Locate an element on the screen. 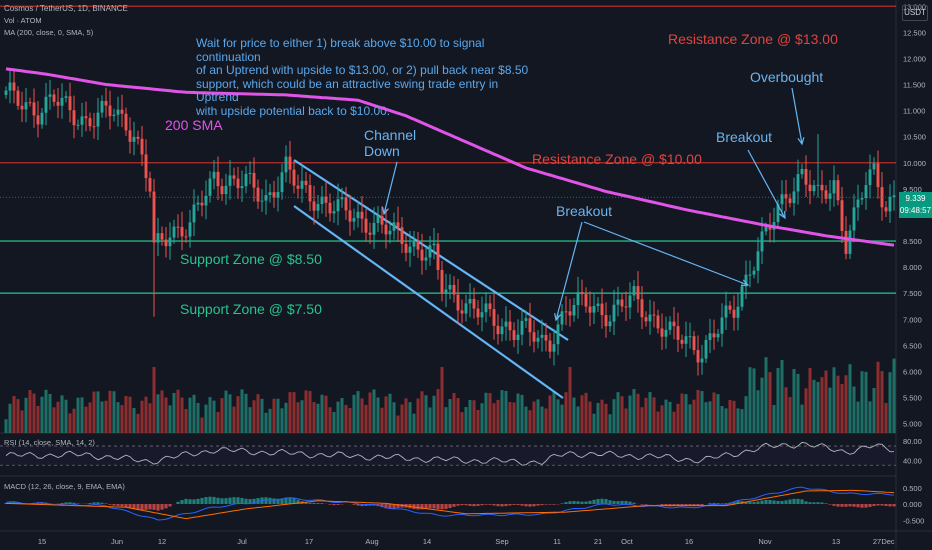 This screenshot has width=932, height=550. resistance-13-label: Resistance Zone @ $13.00 is located at coordinates (753, 39).